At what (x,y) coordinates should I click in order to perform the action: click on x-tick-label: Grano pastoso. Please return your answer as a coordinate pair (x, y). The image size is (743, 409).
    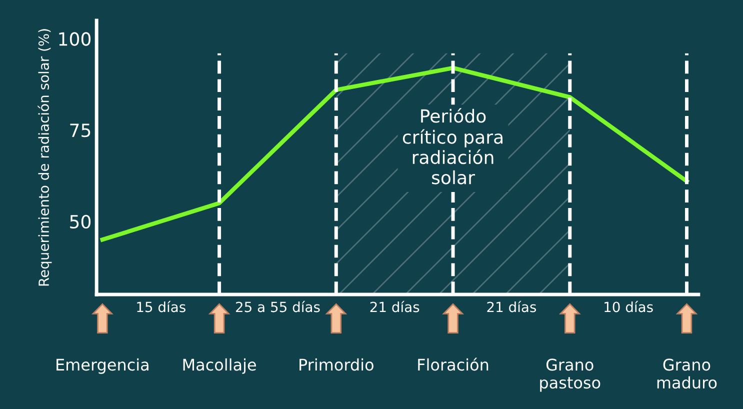
    Looking at the image, I should click on (570, 375).